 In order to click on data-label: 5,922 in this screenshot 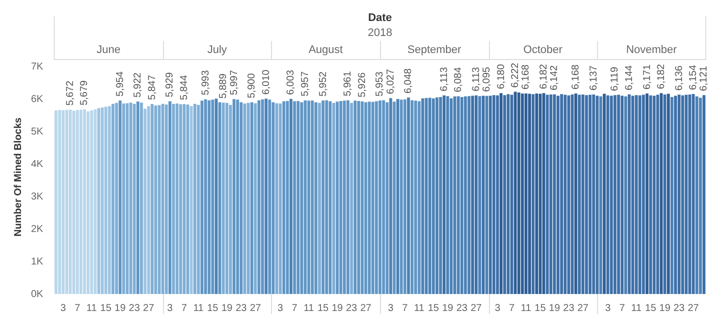, I will do `click(138, 85)`.